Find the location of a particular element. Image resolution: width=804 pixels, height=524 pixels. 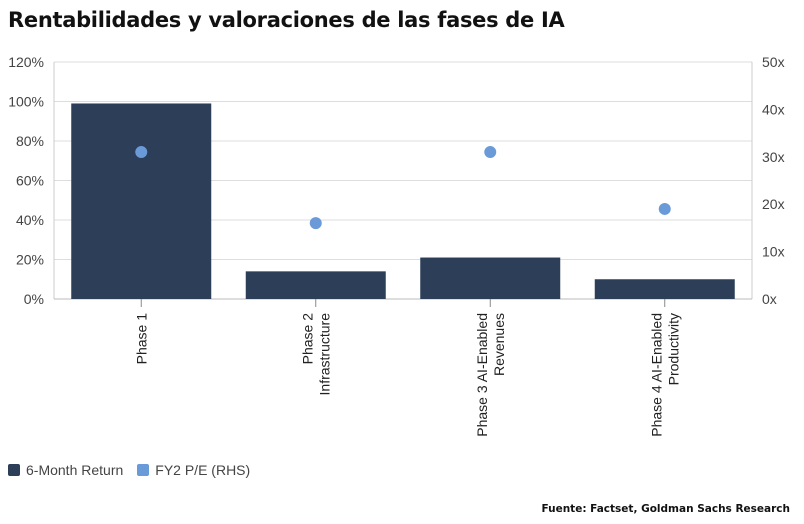

x-tick-label: Phase 2 is located at coordinates (307, 339).